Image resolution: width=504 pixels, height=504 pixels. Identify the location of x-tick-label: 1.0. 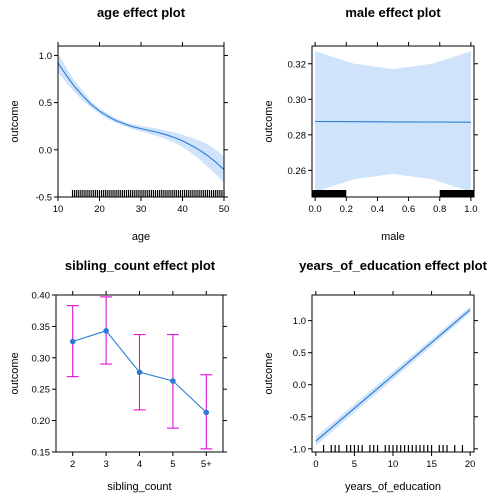
(470, 209).